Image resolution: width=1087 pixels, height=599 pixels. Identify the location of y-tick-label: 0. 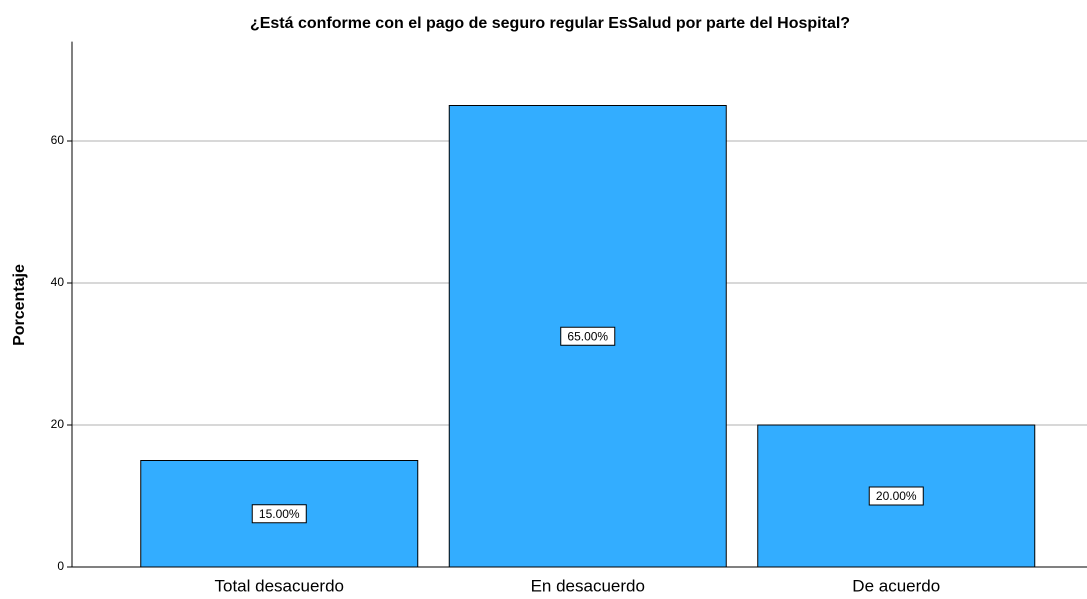
(60, 566).